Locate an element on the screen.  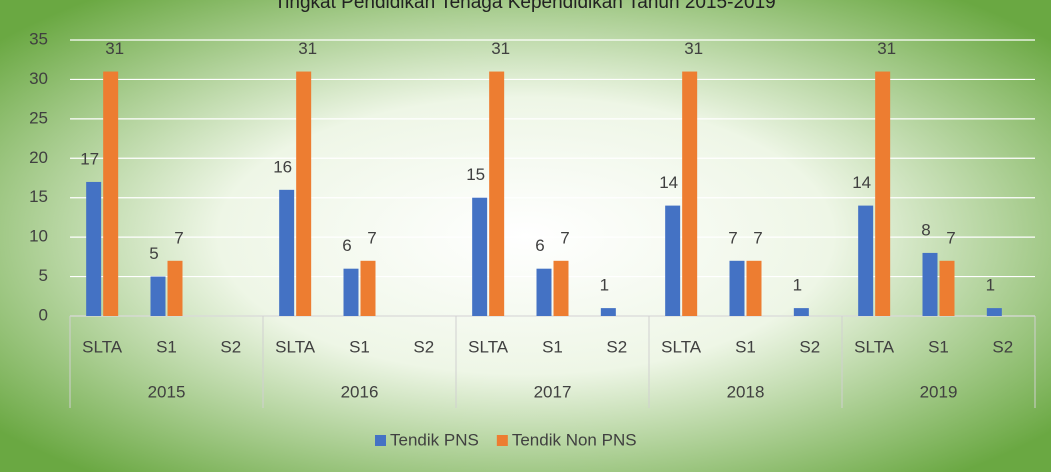
y-tick-label: 20 is located at coordinates (38, 157).